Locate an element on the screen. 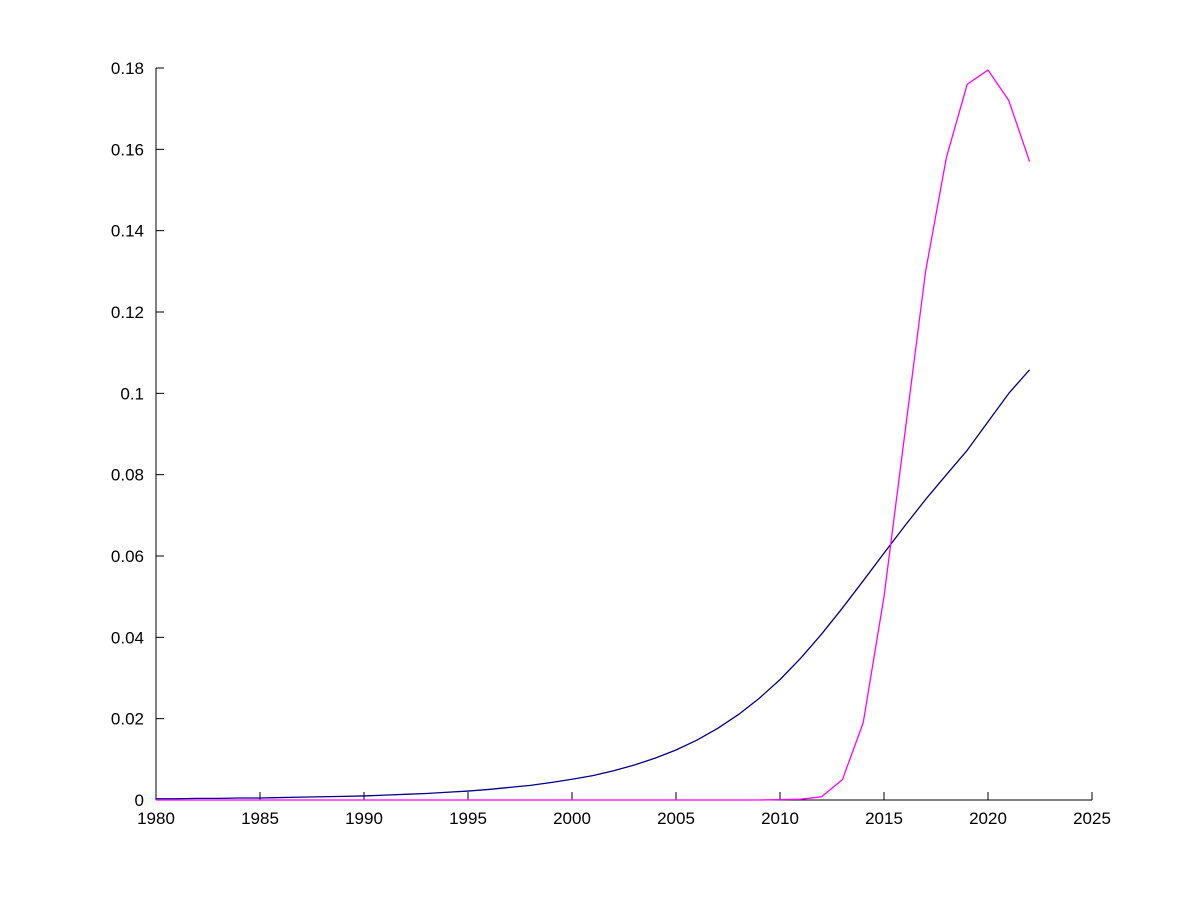  y-tick-label: 0.12 is located at coordinates (127, 312).